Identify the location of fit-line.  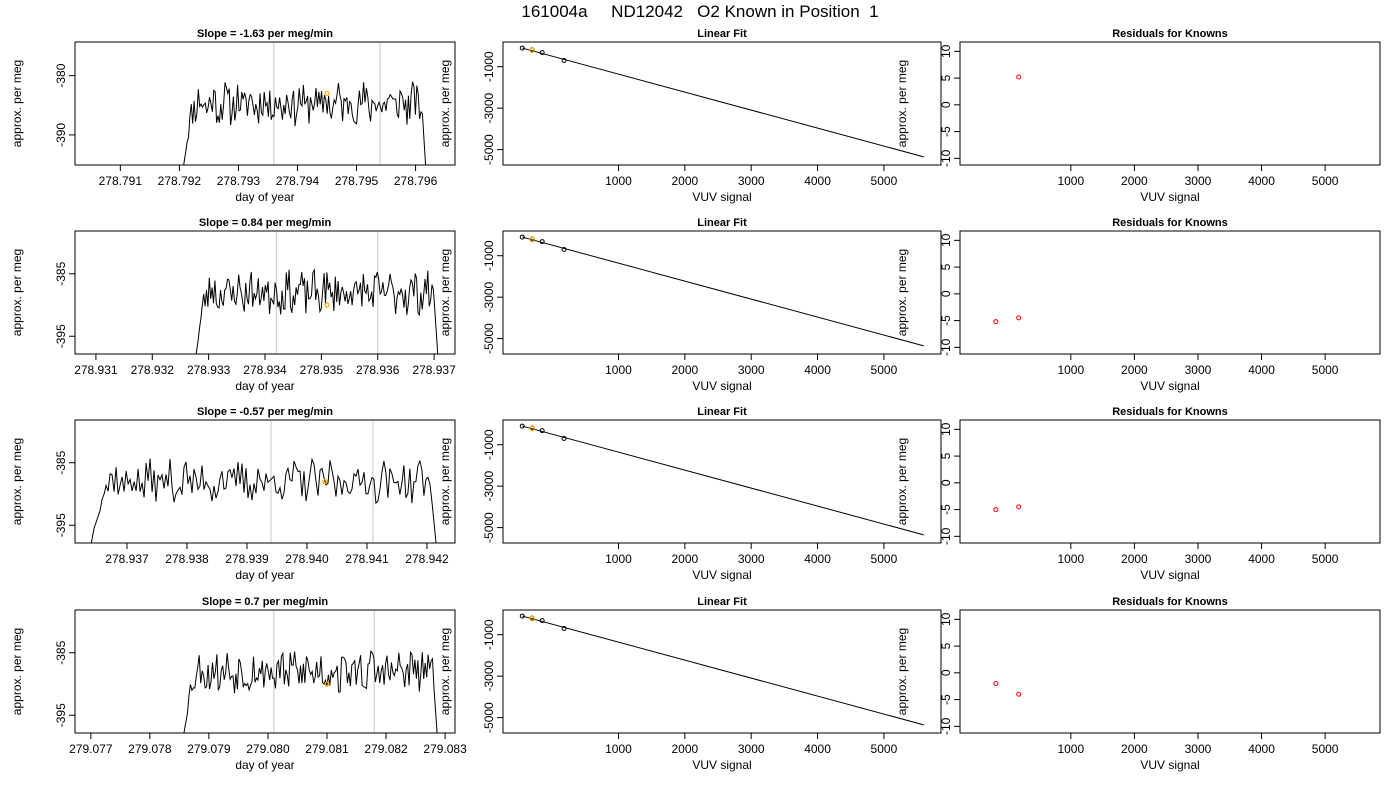
(723, 291).